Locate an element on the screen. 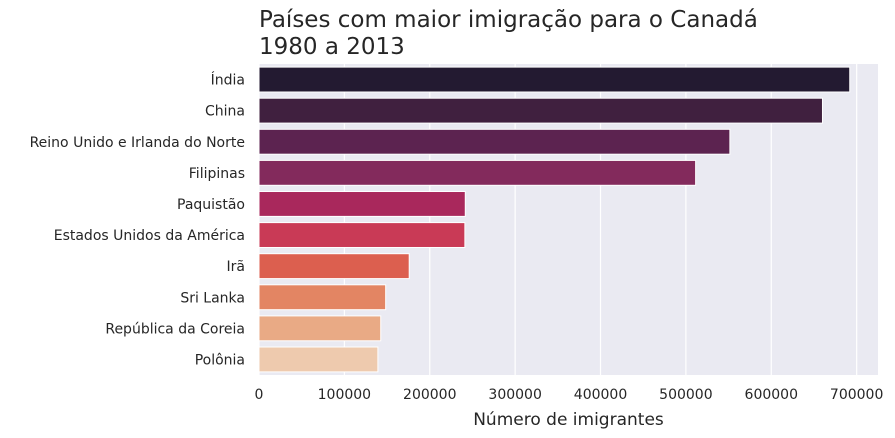 This screenshot has width=895, height=438. x-tick-label: 400000 is located at coordinates (600, 395).